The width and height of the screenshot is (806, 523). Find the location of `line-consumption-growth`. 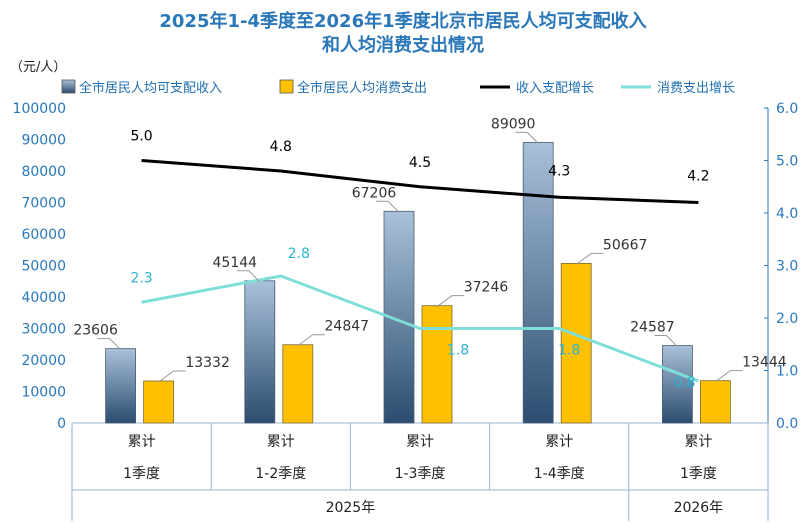

line-consumption-growth is located at coordinates (420, 328).